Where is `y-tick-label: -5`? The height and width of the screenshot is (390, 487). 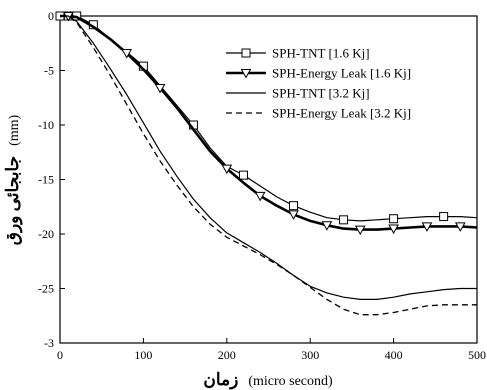
y-tick-label: -5 is located at coordinates (49, 71).